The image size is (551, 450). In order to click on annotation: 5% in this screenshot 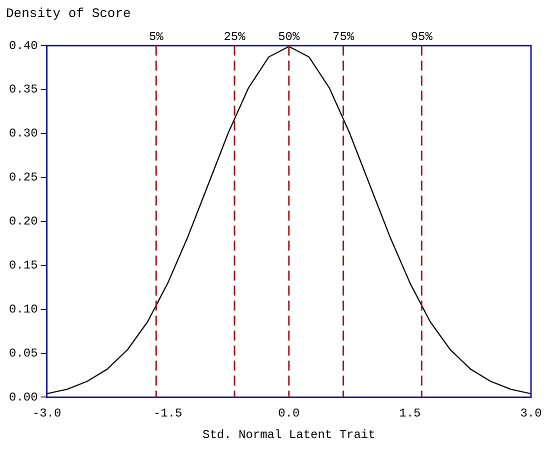, I will do `click(156, 37)`.